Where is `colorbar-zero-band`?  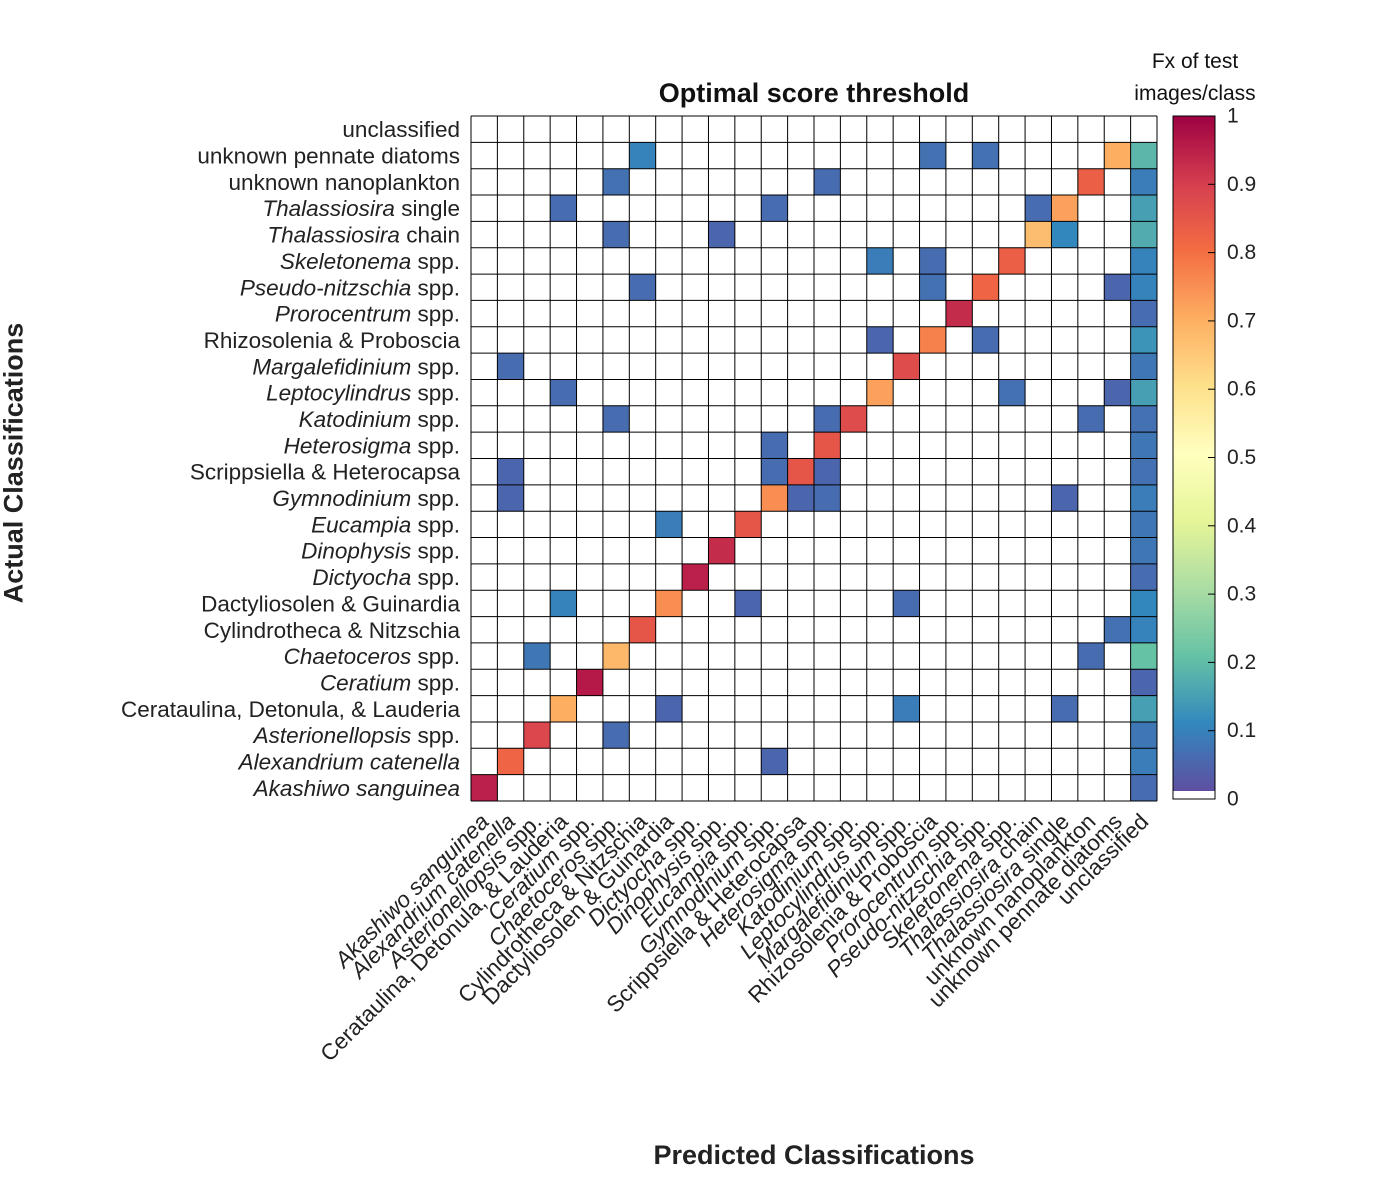
colorbar-zero-band is located at coordinates (1194, 795).